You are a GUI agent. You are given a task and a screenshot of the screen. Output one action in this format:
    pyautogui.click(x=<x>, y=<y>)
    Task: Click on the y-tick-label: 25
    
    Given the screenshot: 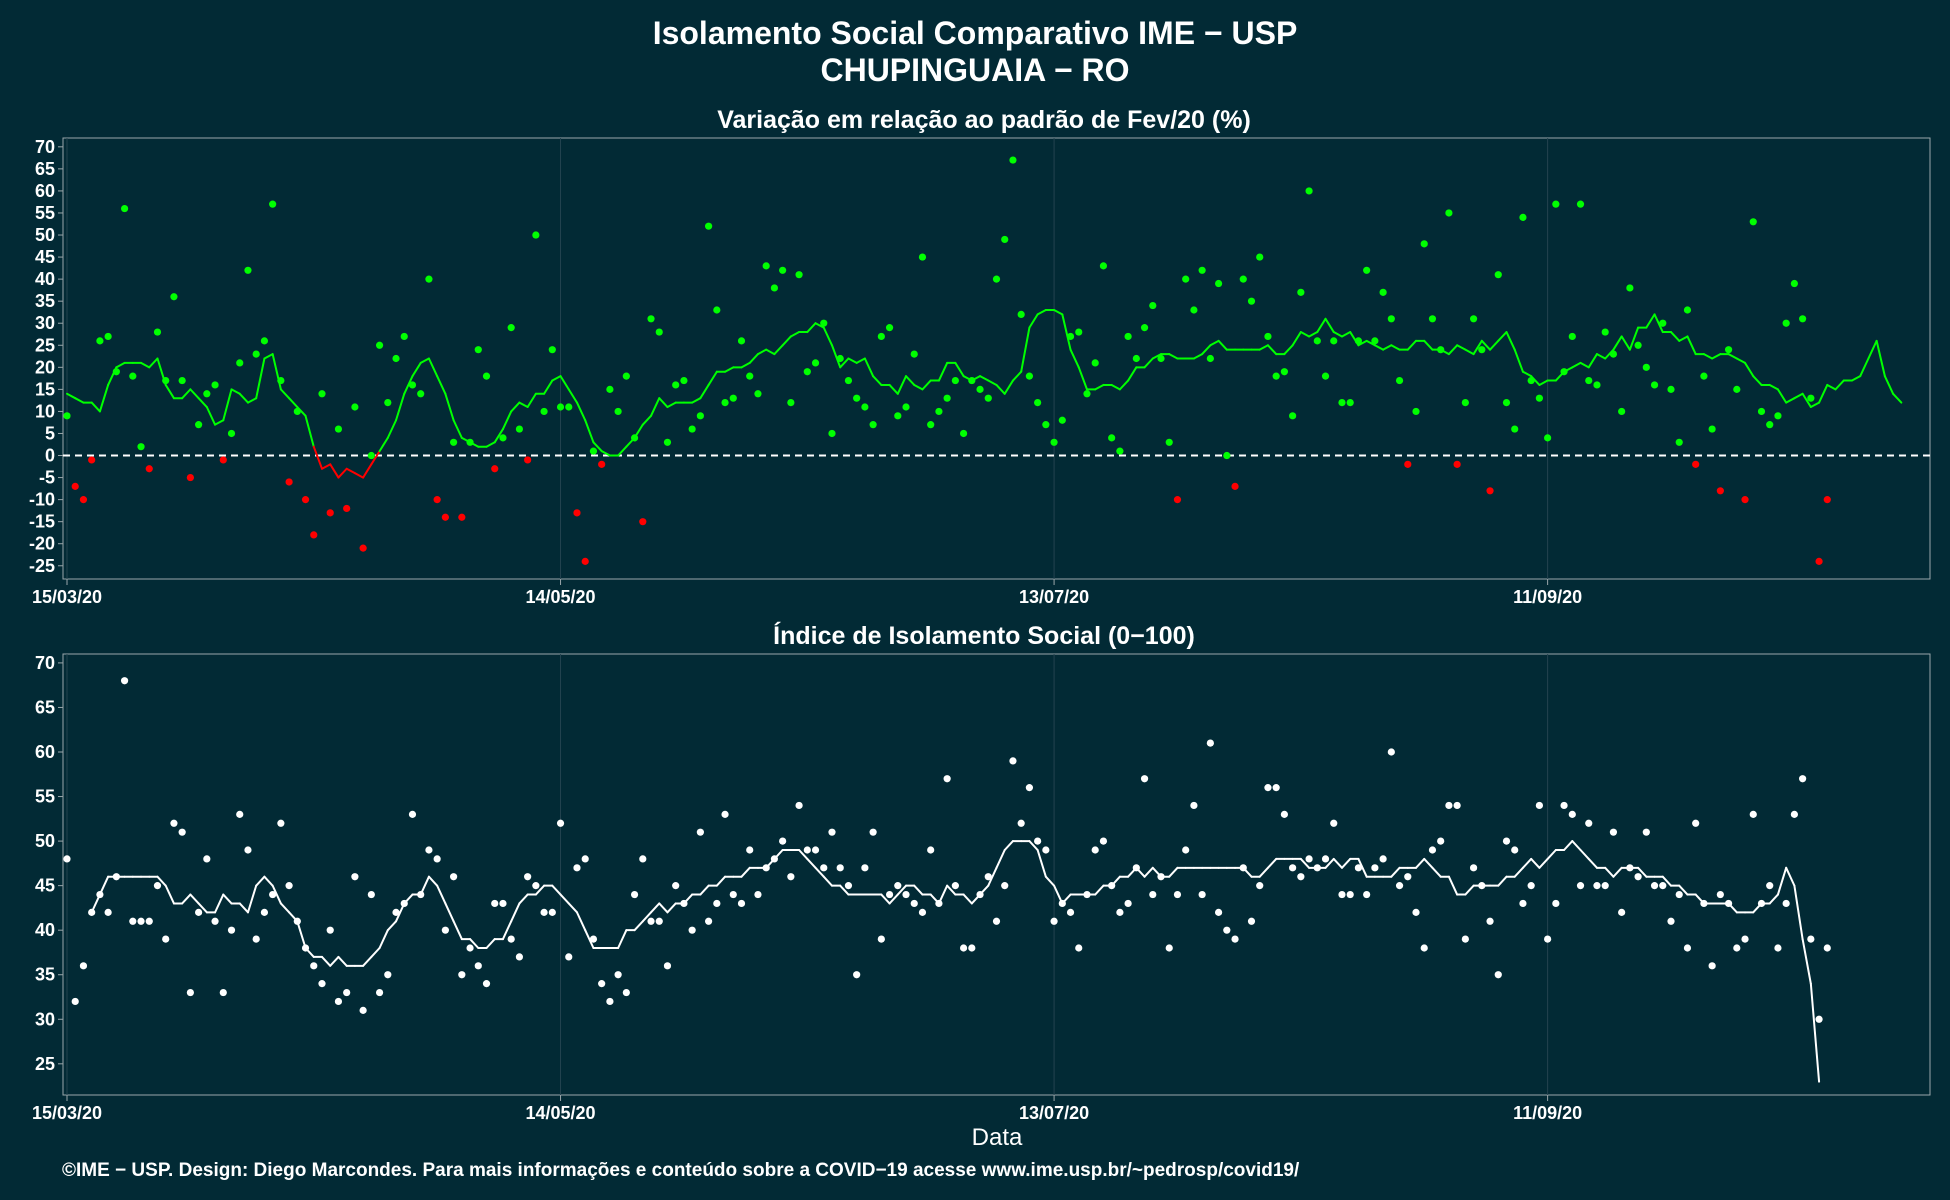 What is the action you would take?
    pyautogui.click(x=45, y=1064)
    